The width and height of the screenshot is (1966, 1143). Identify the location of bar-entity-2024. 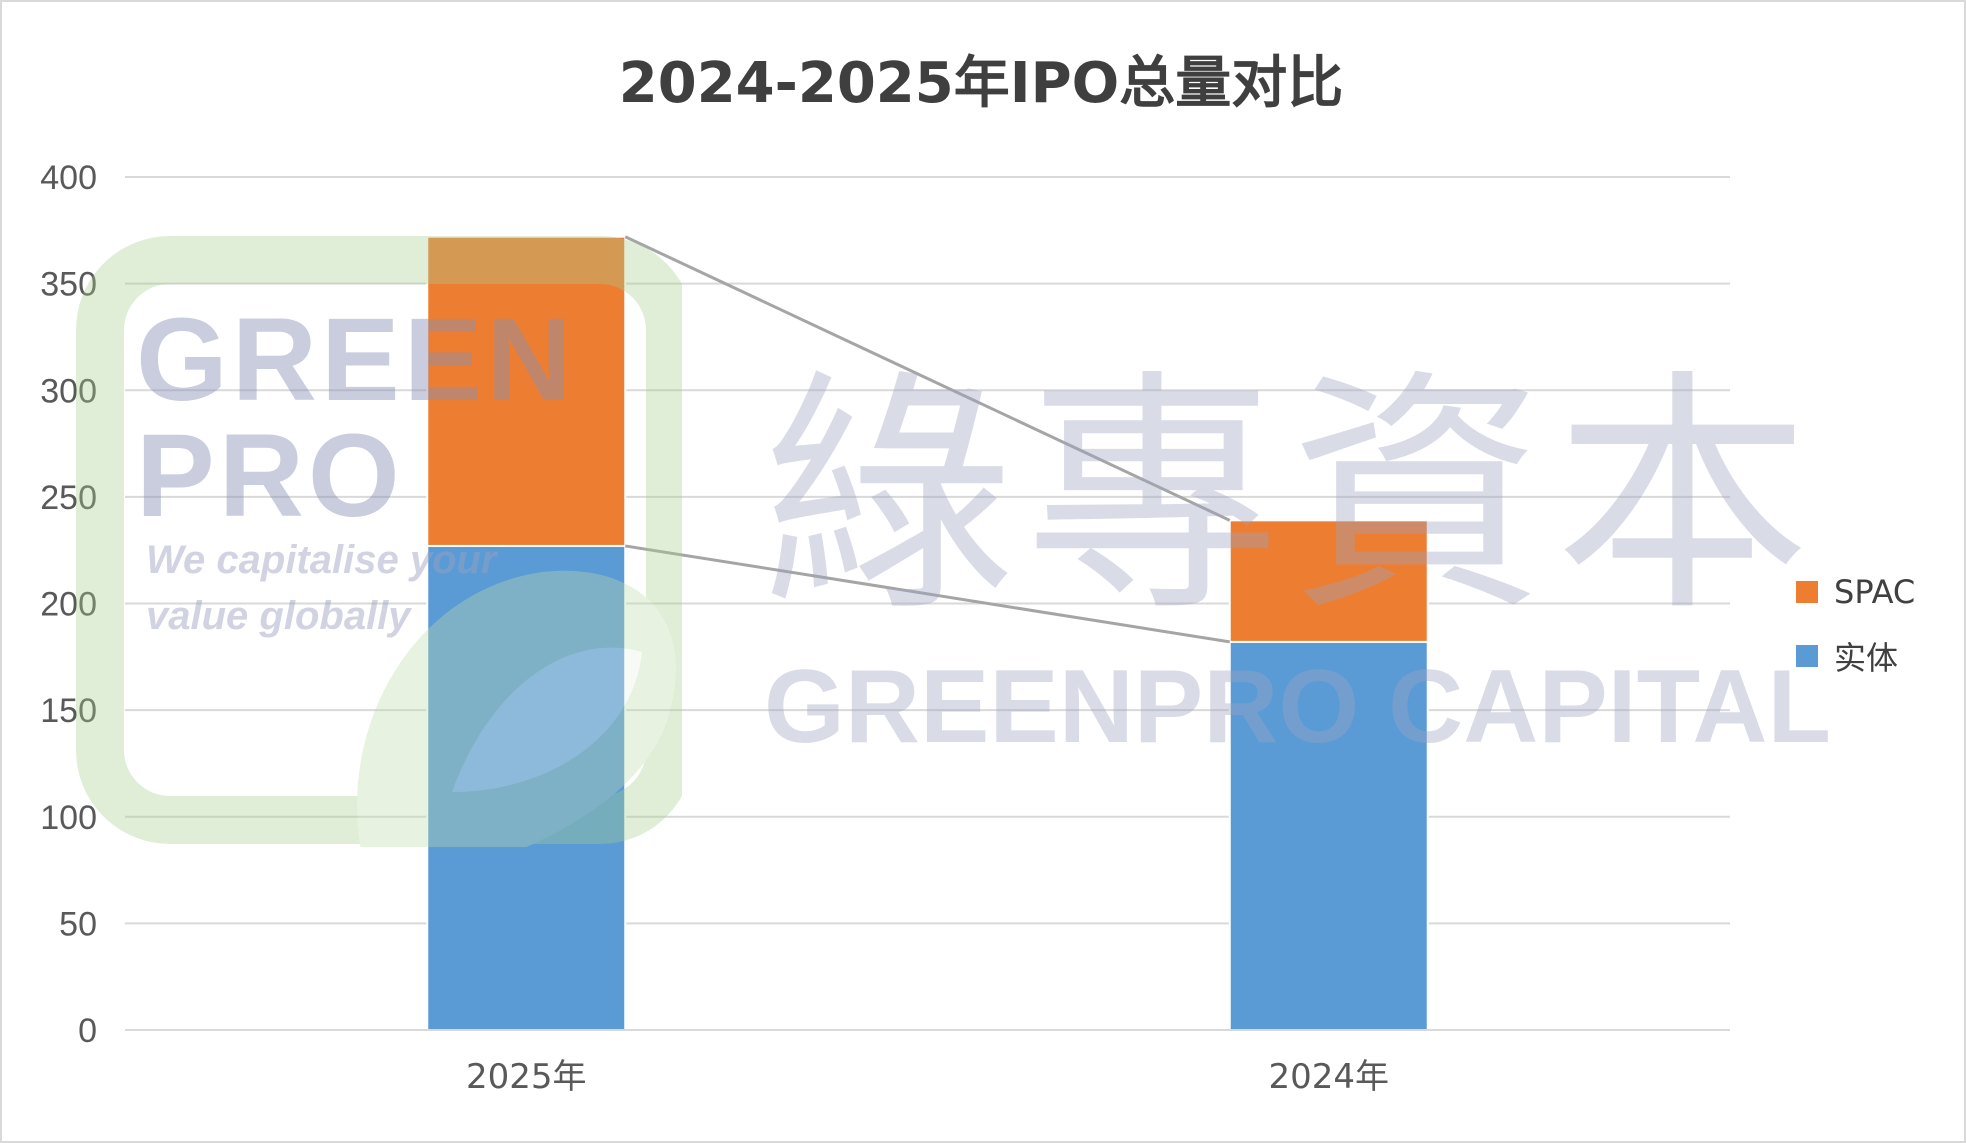
(1328, 835).